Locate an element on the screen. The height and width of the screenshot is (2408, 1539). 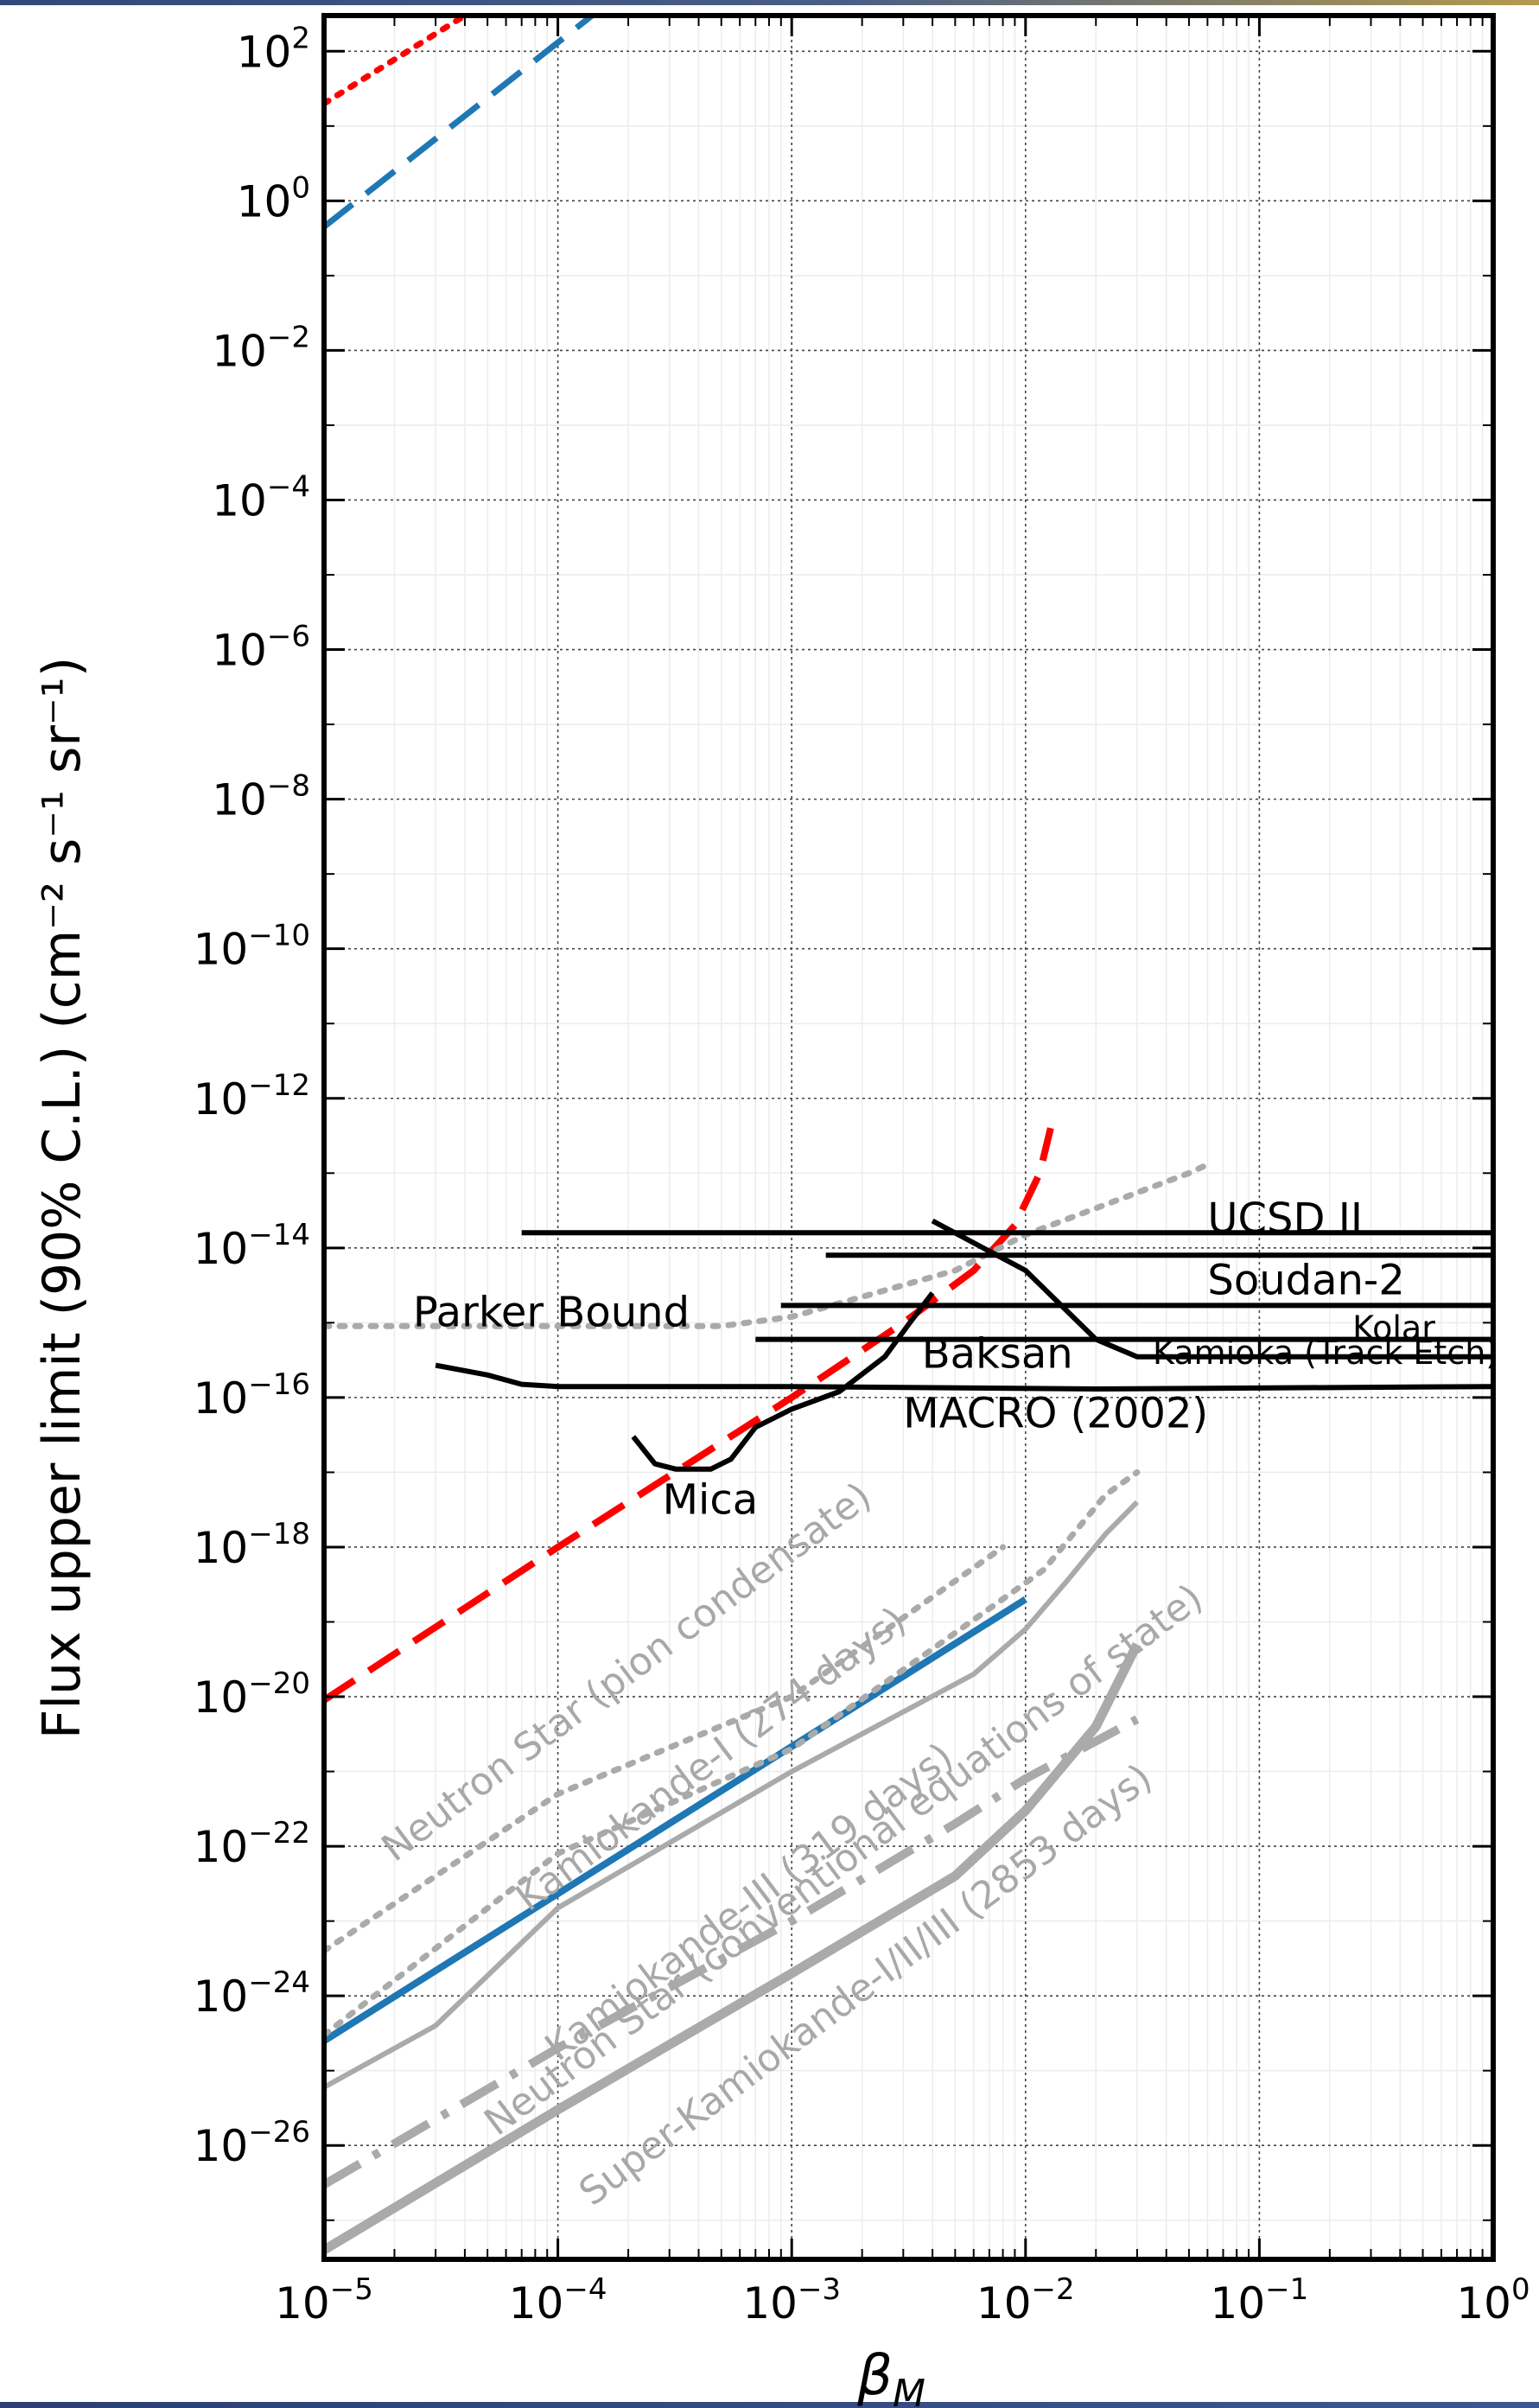
y-tick-label: 10² is located at coordinates (274, 49).